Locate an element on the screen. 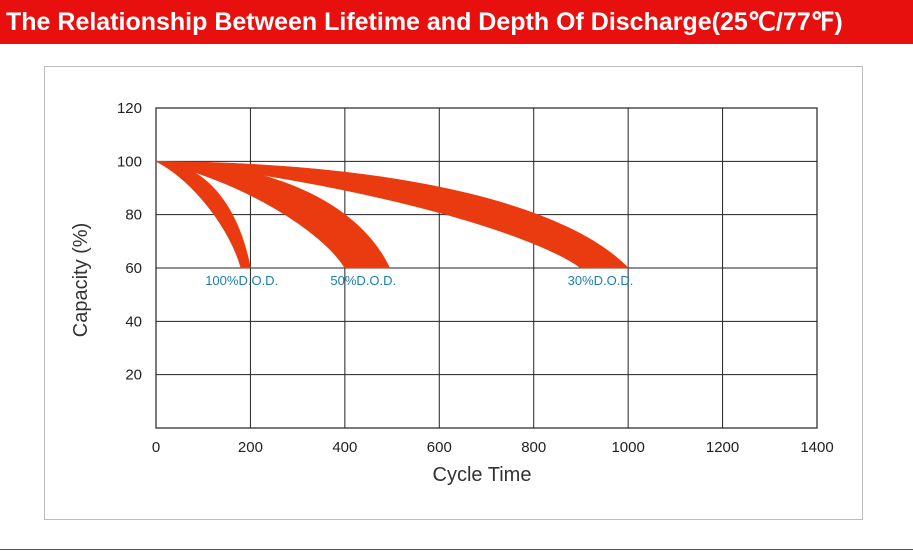 The image size is (913, 558). x-tick-label: 600 is located at coordinates (439, 447).